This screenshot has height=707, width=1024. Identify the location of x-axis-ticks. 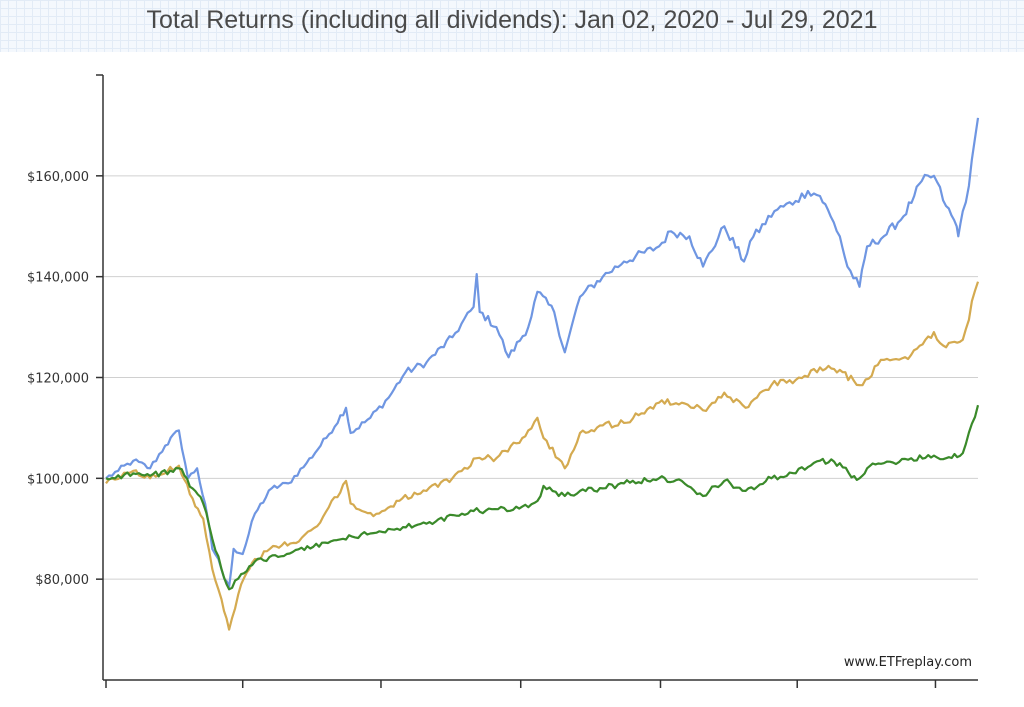
(521, 684).